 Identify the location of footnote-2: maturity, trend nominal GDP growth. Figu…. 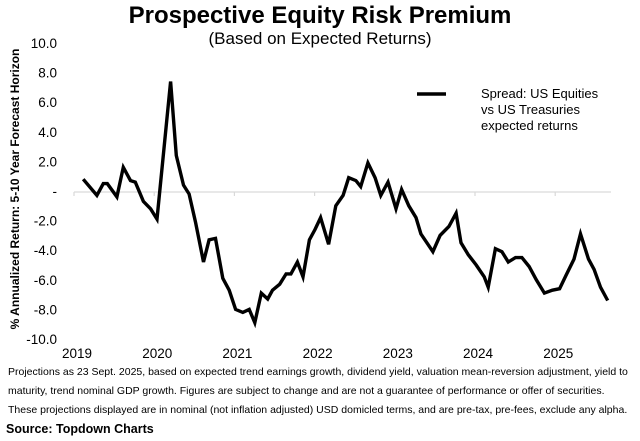
(306, 391).